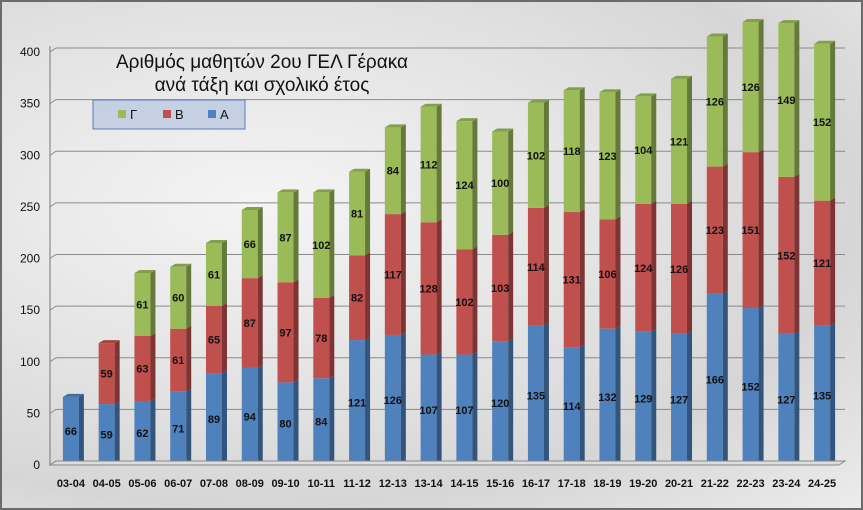  I want to click on data-label: 152, so click(750, 388).